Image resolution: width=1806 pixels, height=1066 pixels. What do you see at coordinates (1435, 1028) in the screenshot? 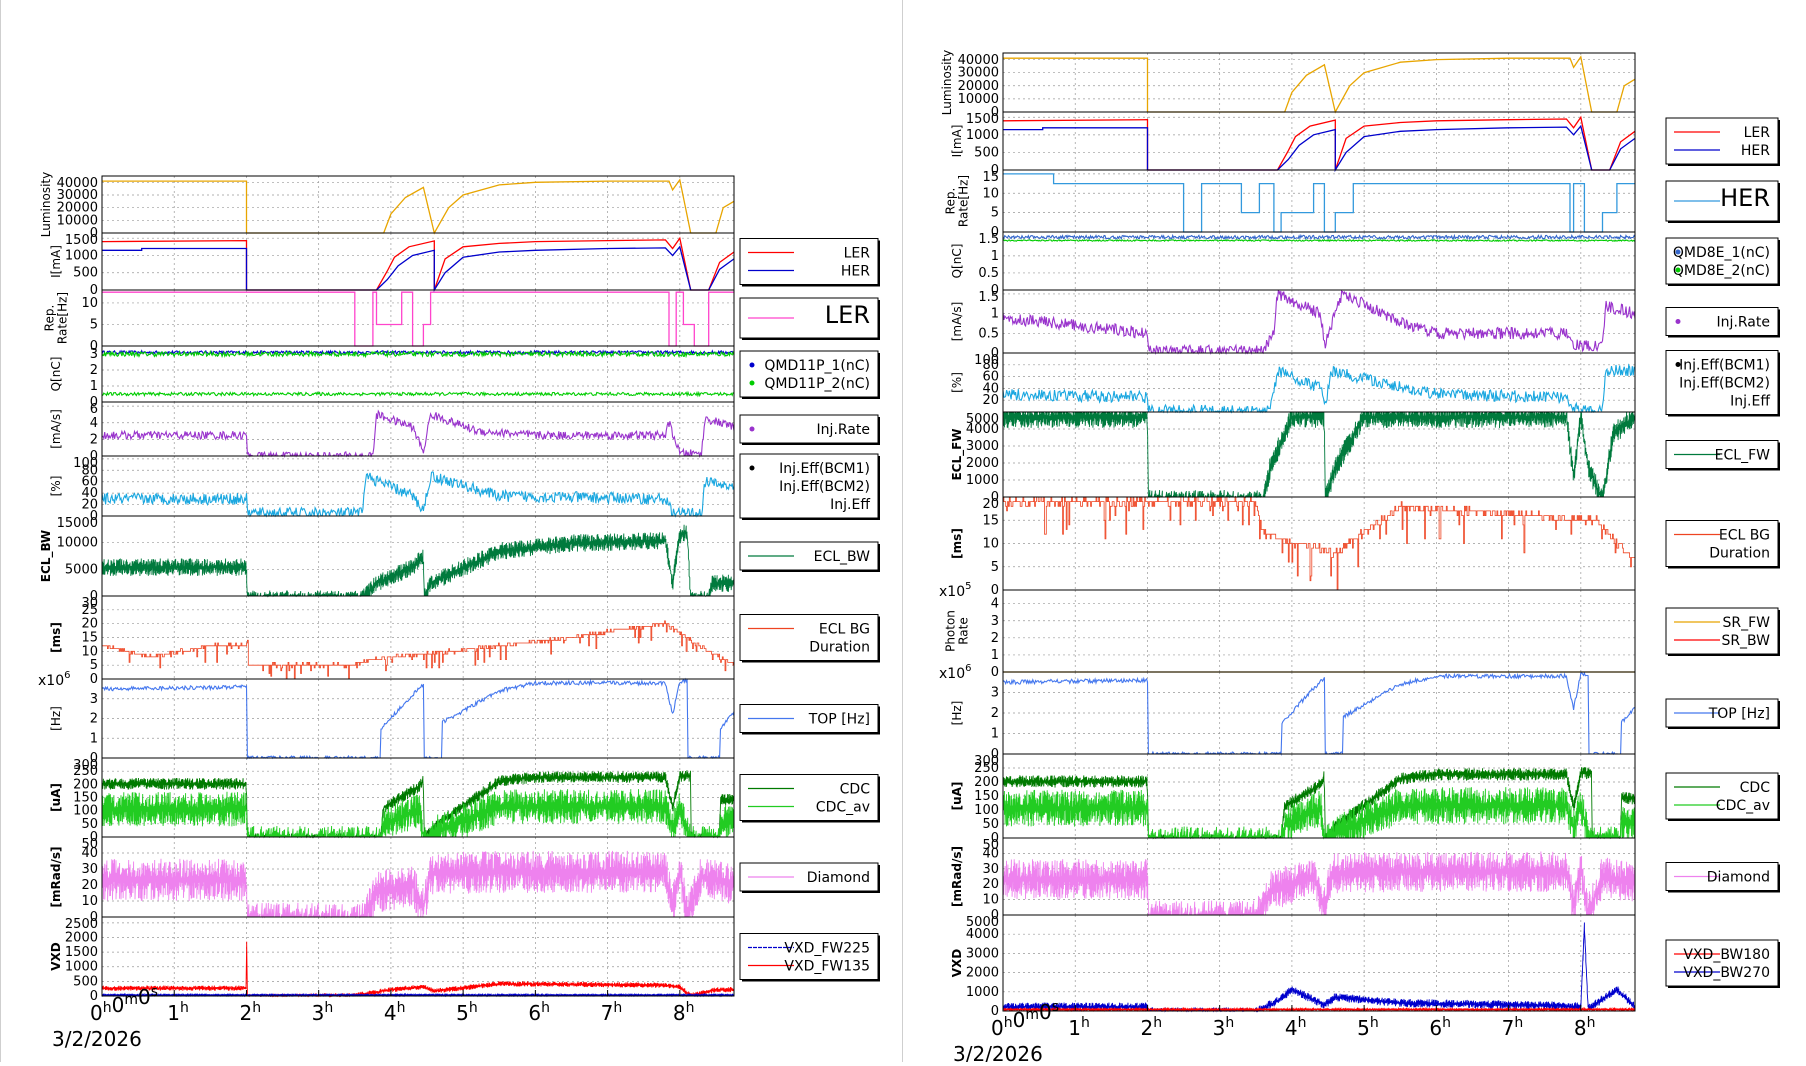
I see `x-tick-num: 6` at bounding box center [1435, 1028].